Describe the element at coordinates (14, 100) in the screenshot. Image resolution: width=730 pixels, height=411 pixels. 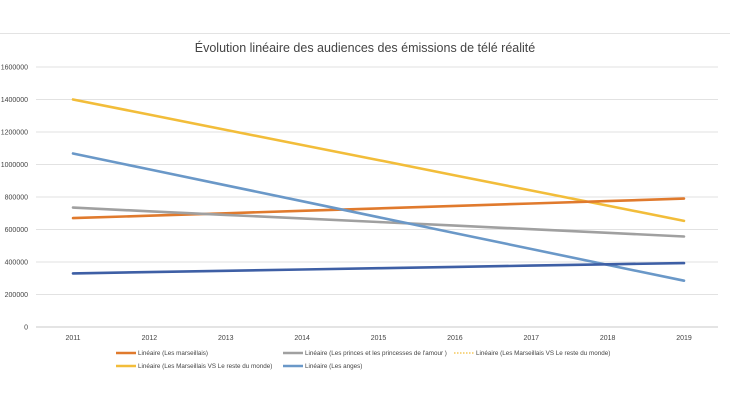
I see `y-tick-label: 1400000` at that location.